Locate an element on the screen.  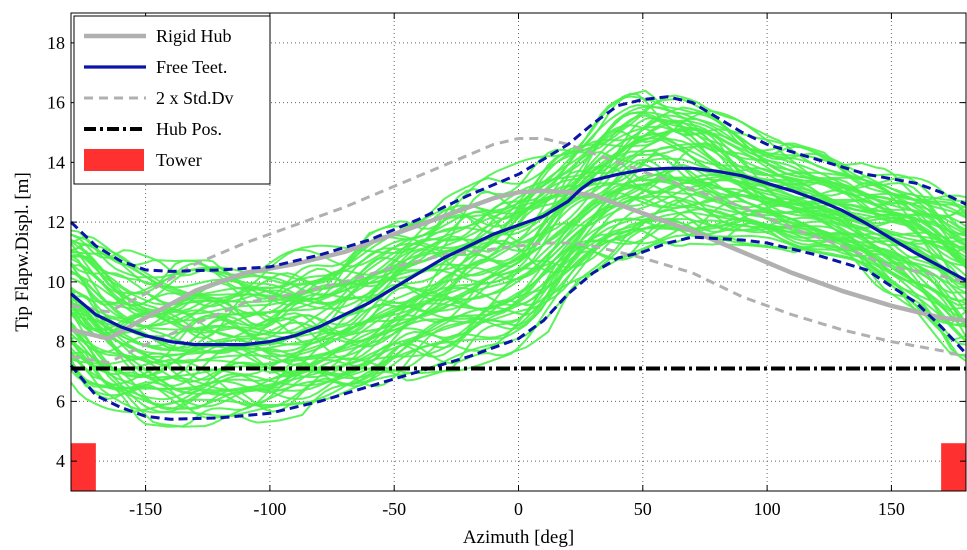
x-tick-label: 50 is located at coordinates (643, 509).